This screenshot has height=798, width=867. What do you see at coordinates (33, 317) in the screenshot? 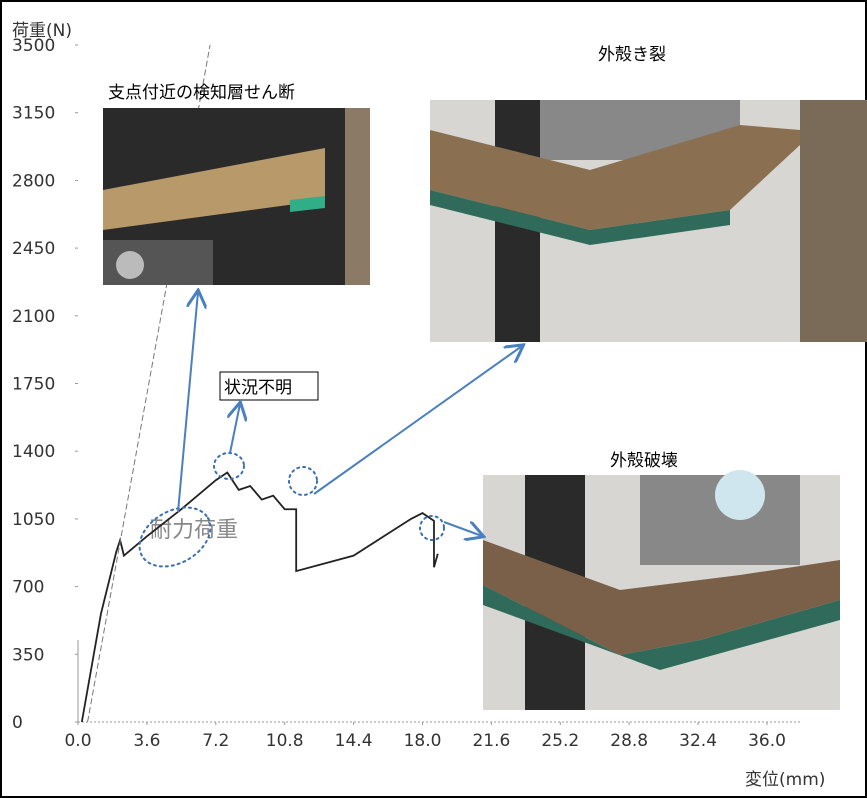
I see `y-tick-label: 2100` at bounding box center [33, 317].